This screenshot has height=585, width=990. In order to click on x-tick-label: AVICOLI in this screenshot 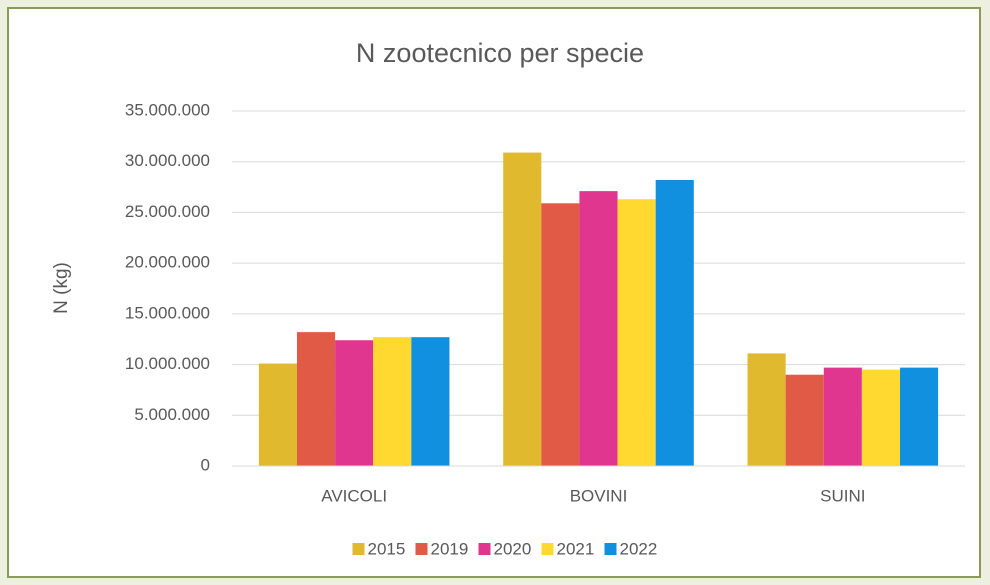, I will do `click(354, 495)`.